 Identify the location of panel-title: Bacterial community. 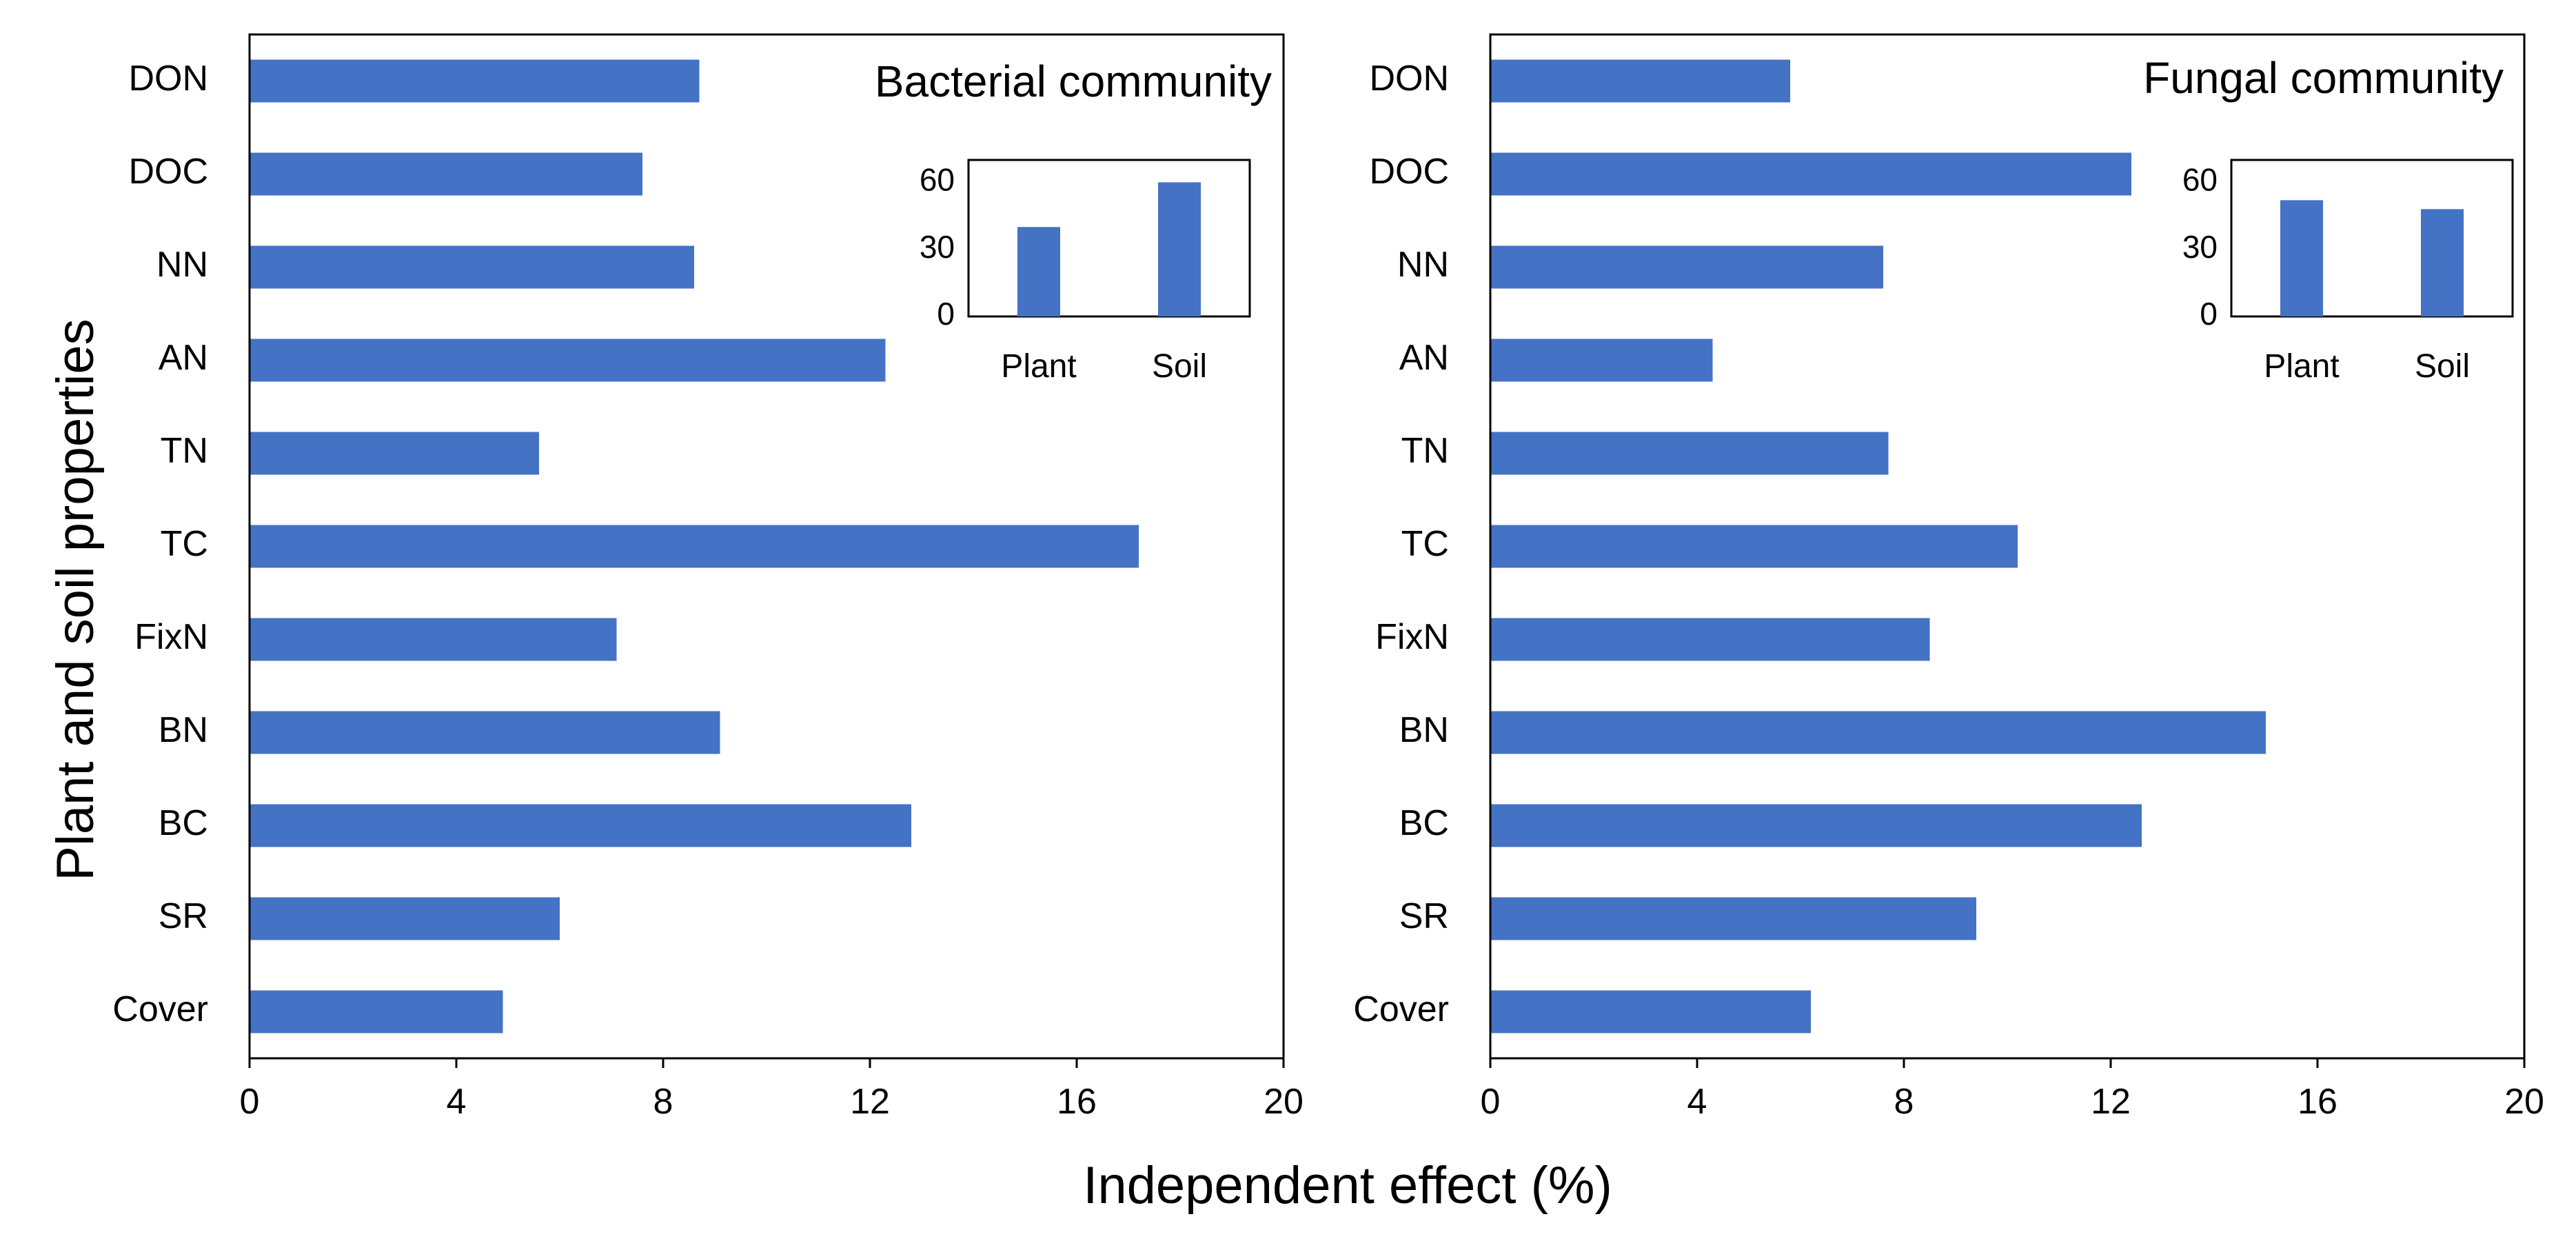
(1073, 81).